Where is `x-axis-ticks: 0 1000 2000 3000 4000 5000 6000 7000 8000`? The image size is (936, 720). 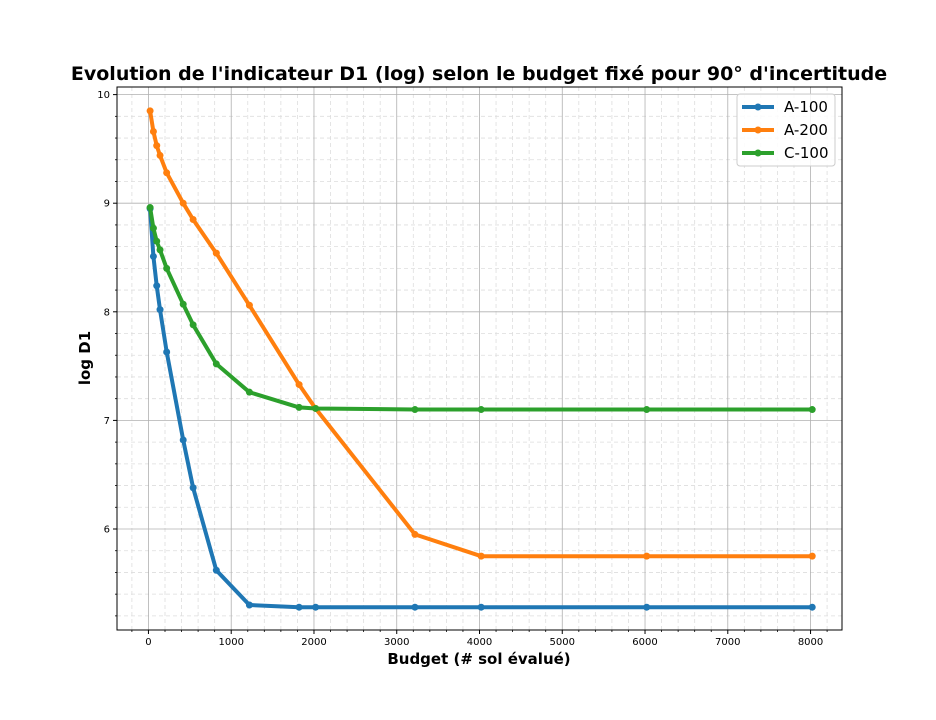 x-axis-ticks: 0 1000 2000 3000 4000 5000 6000 7000 8000 is located at coordinates (479, 639).